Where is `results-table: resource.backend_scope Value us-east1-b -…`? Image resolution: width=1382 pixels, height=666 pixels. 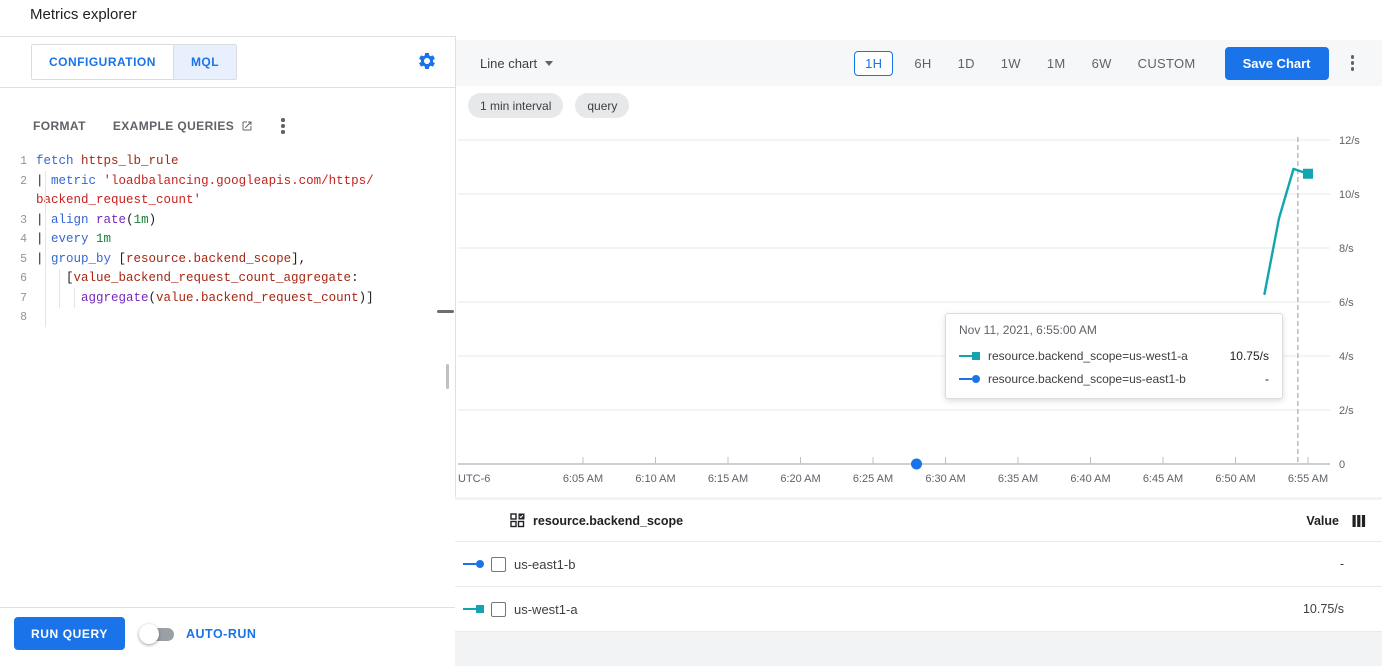
results-table: resource.backend_scope Value us-east1-b -… is located at coordinates (918, 566).